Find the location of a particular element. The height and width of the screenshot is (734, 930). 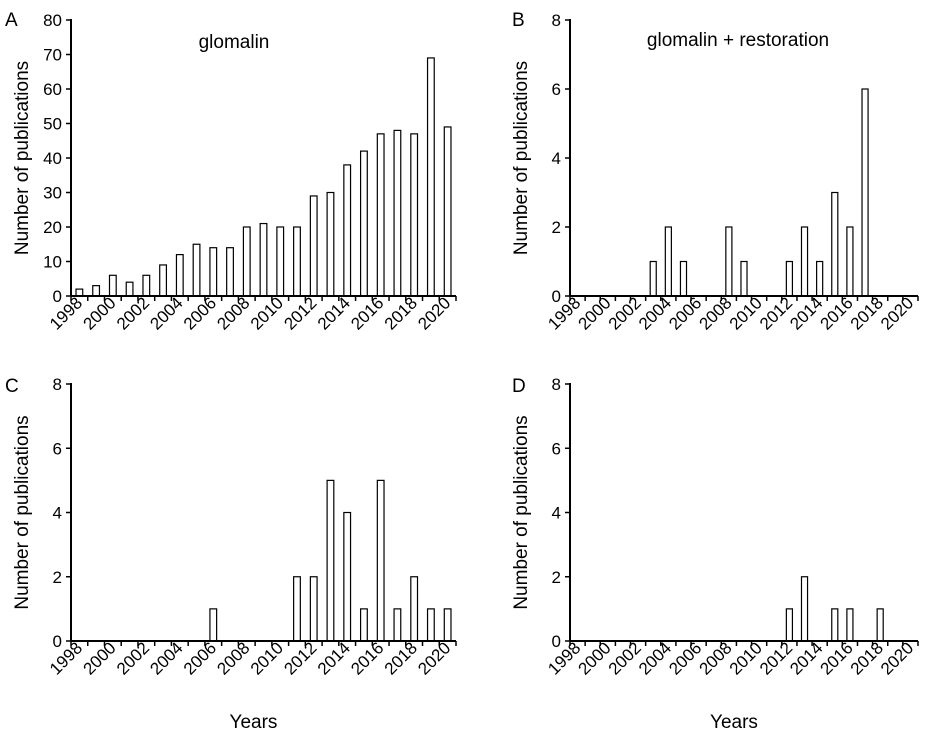

bar-2002 is located at coordinates (146, 285).